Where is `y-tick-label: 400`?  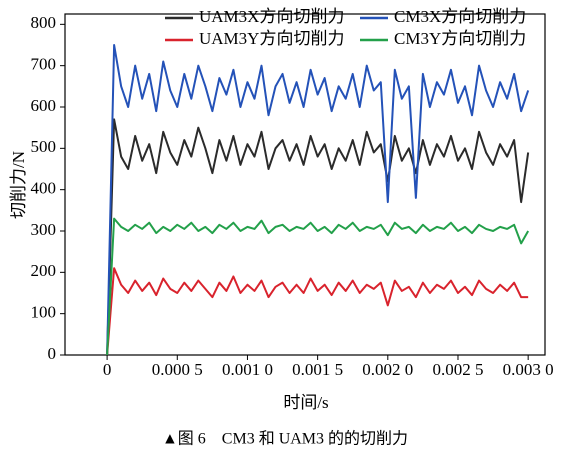 y-tick-label: 400 is located at coordinates (44, 188).